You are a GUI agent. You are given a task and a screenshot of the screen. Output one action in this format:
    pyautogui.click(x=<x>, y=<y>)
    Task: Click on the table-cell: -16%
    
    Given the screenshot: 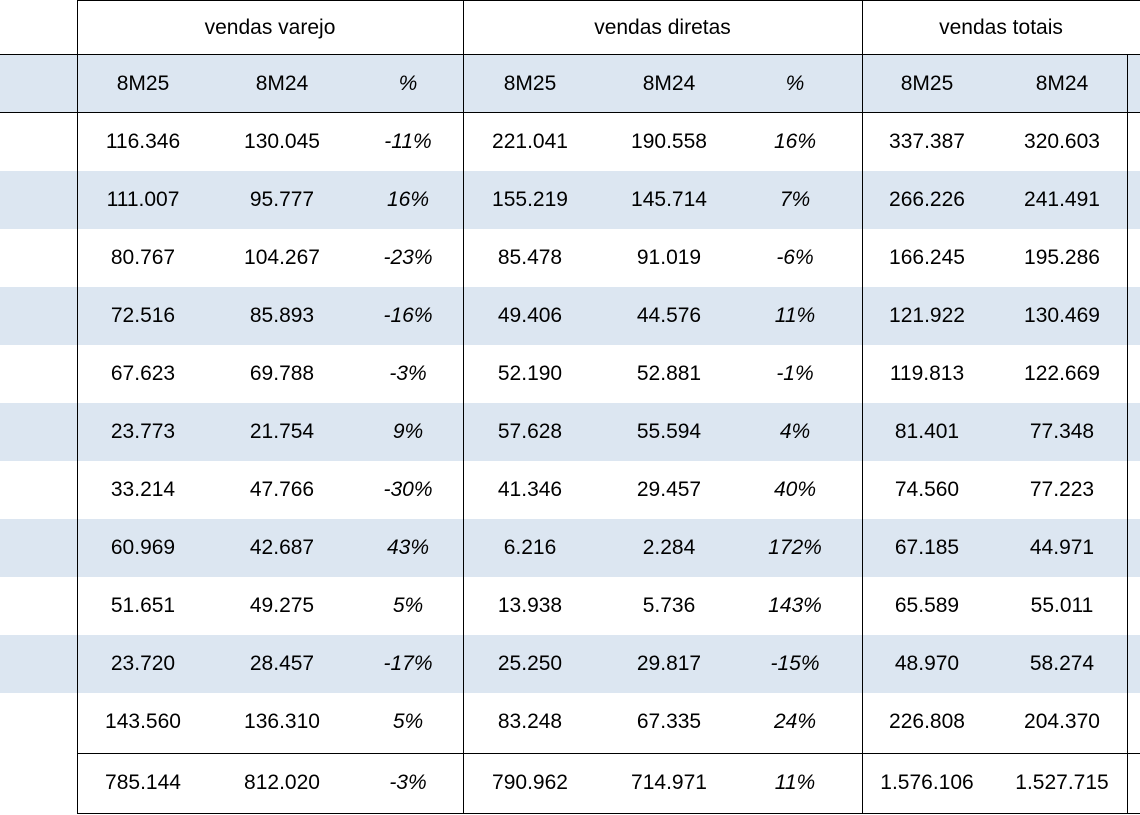 What is the action you would take?
    pyautogui.click(x=408, y=315)
    